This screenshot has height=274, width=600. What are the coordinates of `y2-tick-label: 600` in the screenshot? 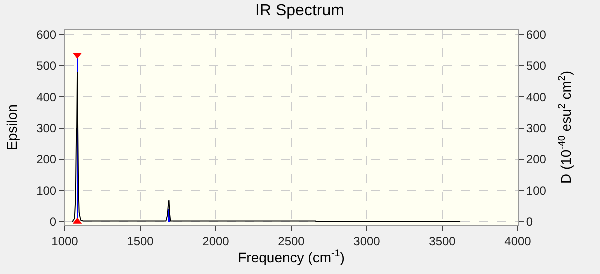 It's located at (536, 35).